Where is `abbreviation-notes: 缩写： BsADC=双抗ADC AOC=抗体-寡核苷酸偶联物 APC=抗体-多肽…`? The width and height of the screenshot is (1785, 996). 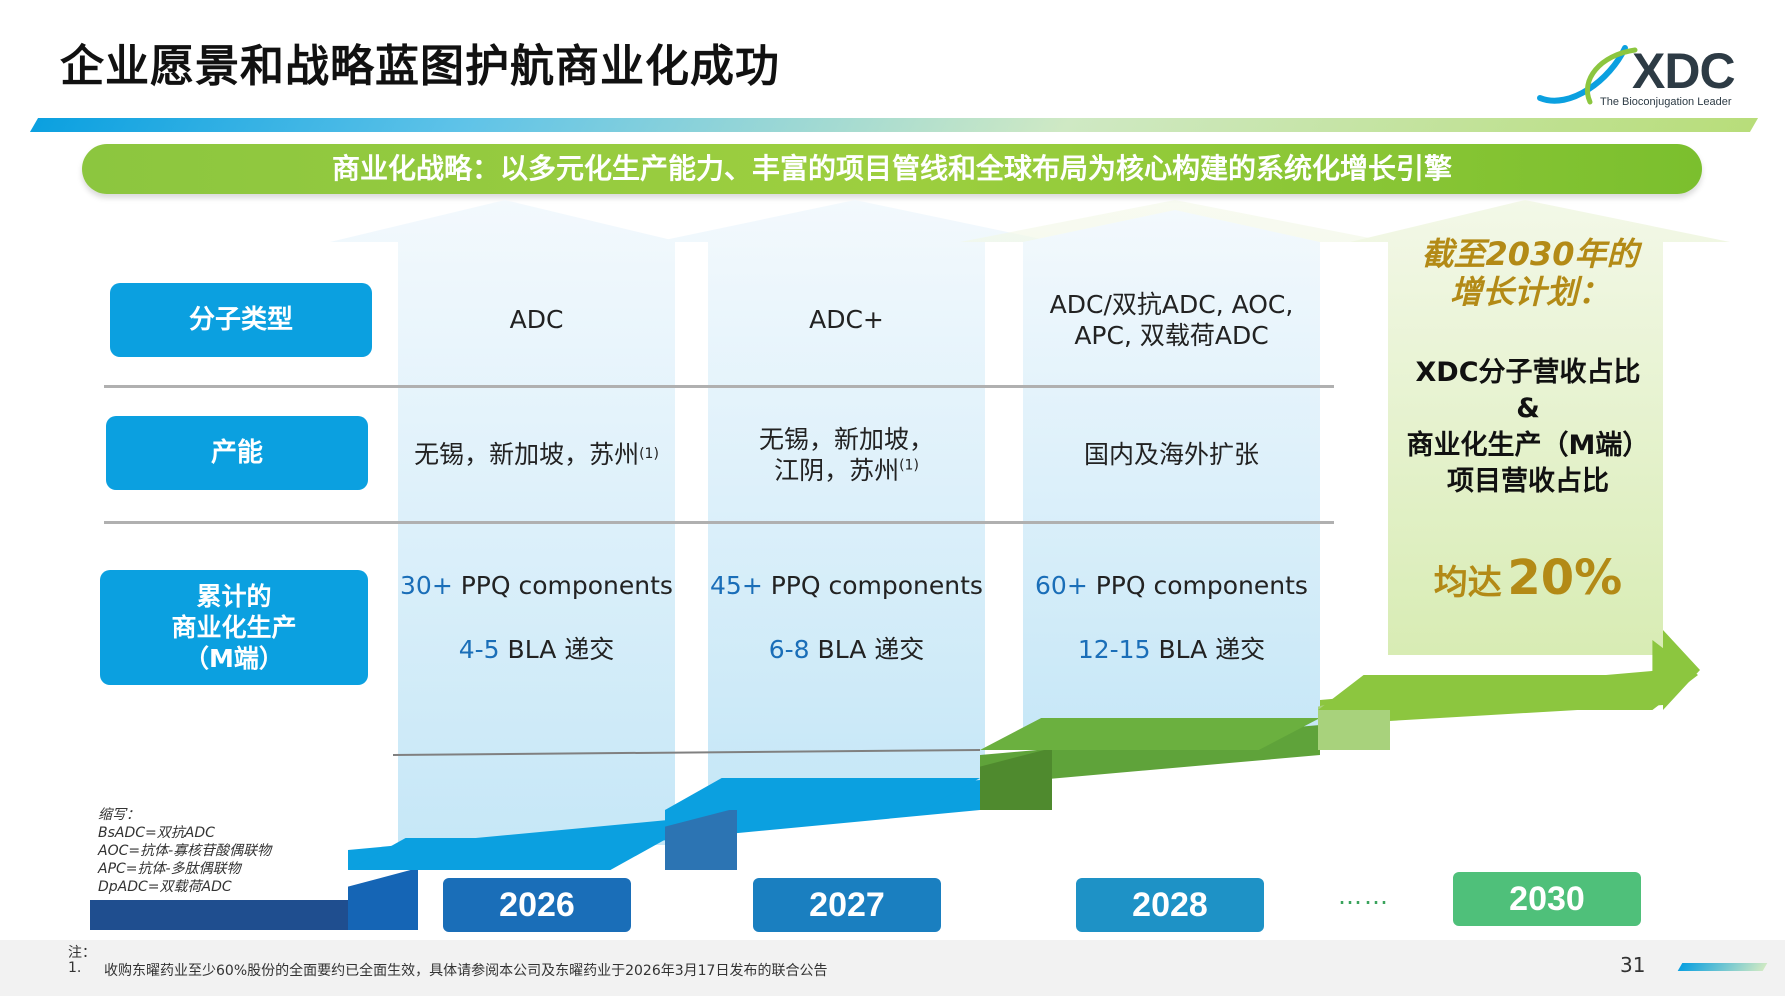
abbreviation-notes: 缩写： BsADC=双抗ADC AOC=抗体-寡核苷酸偶联物 APC=抗体-多肽… is located at coordinates (185, 851).